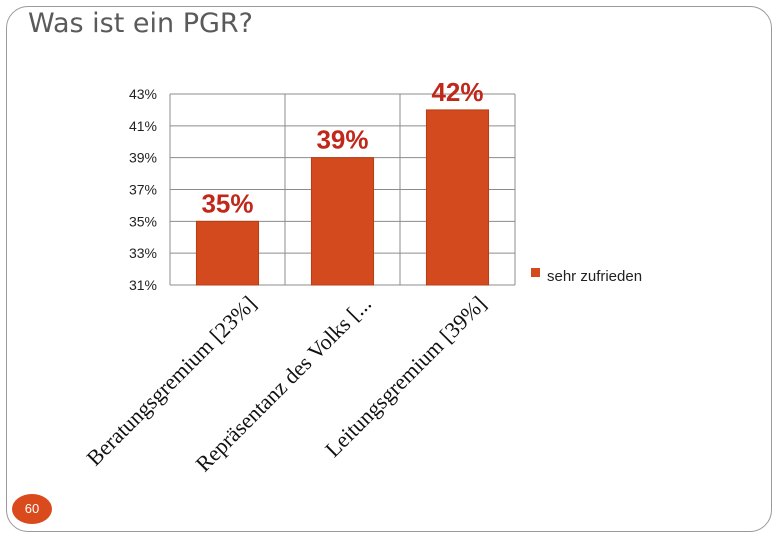 Image resolution: width=780 pixels, height=540 pixels. What do you see at coordinates (227, 203) in the screenshot?
I see `data-label-1: 35%` at bounding box center [227, 203].